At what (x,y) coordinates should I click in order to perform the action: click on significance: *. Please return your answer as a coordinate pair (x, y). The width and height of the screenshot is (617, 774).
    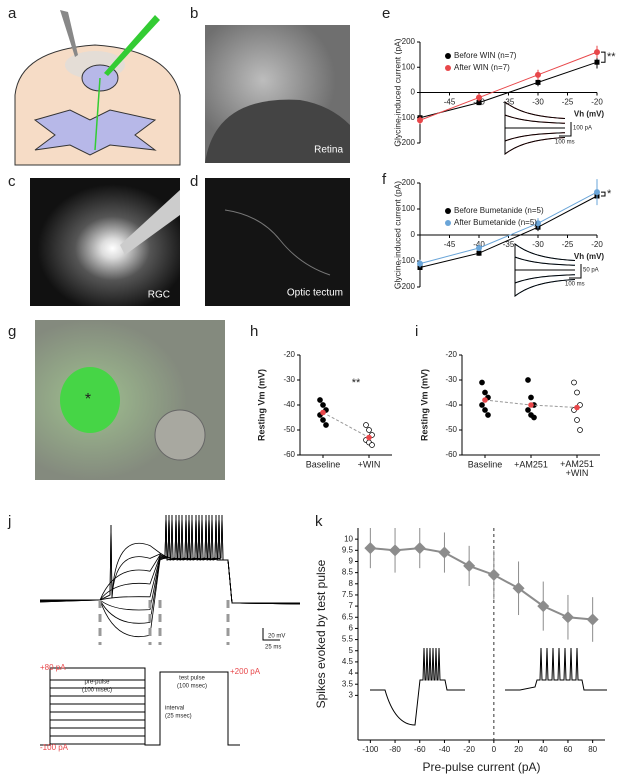
    Looking at the image, I should click on (609, 194).